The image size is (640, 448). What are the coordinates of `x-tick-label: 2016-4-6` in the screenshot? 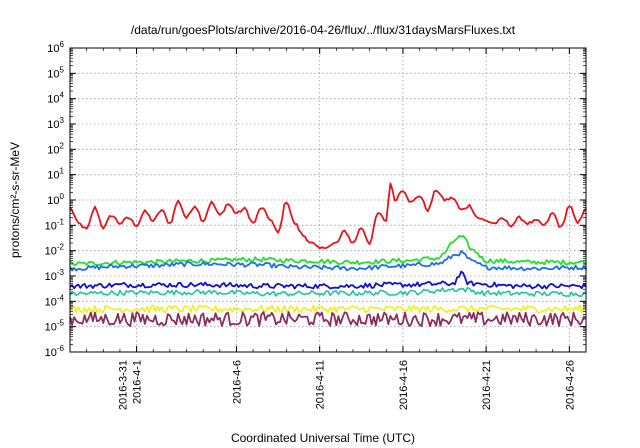 It's located at (237, 382).